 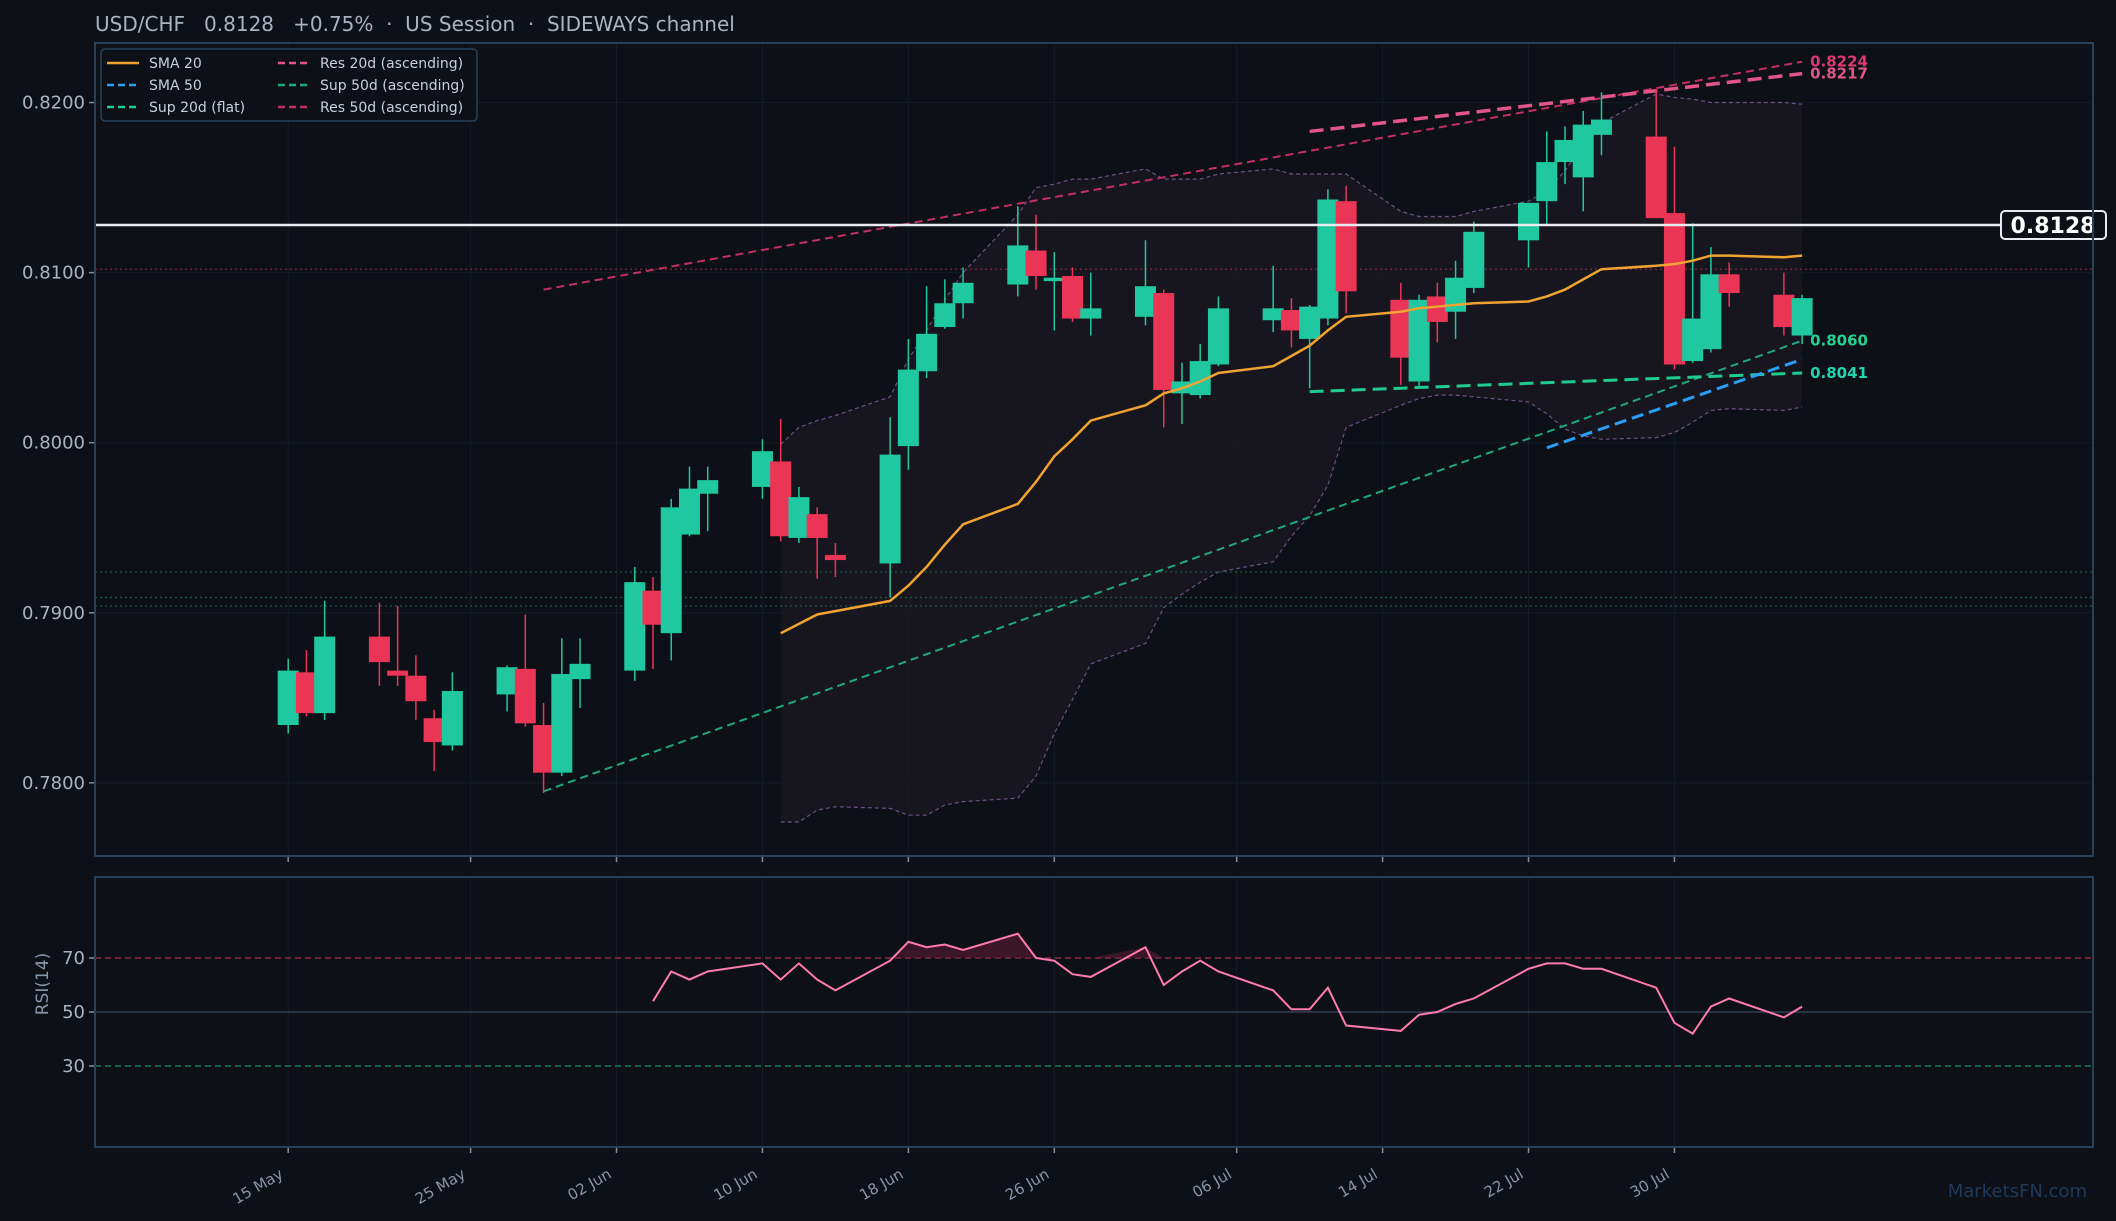 I want to click on y-tick-label: 0.7800, so click(x=53, y=783).